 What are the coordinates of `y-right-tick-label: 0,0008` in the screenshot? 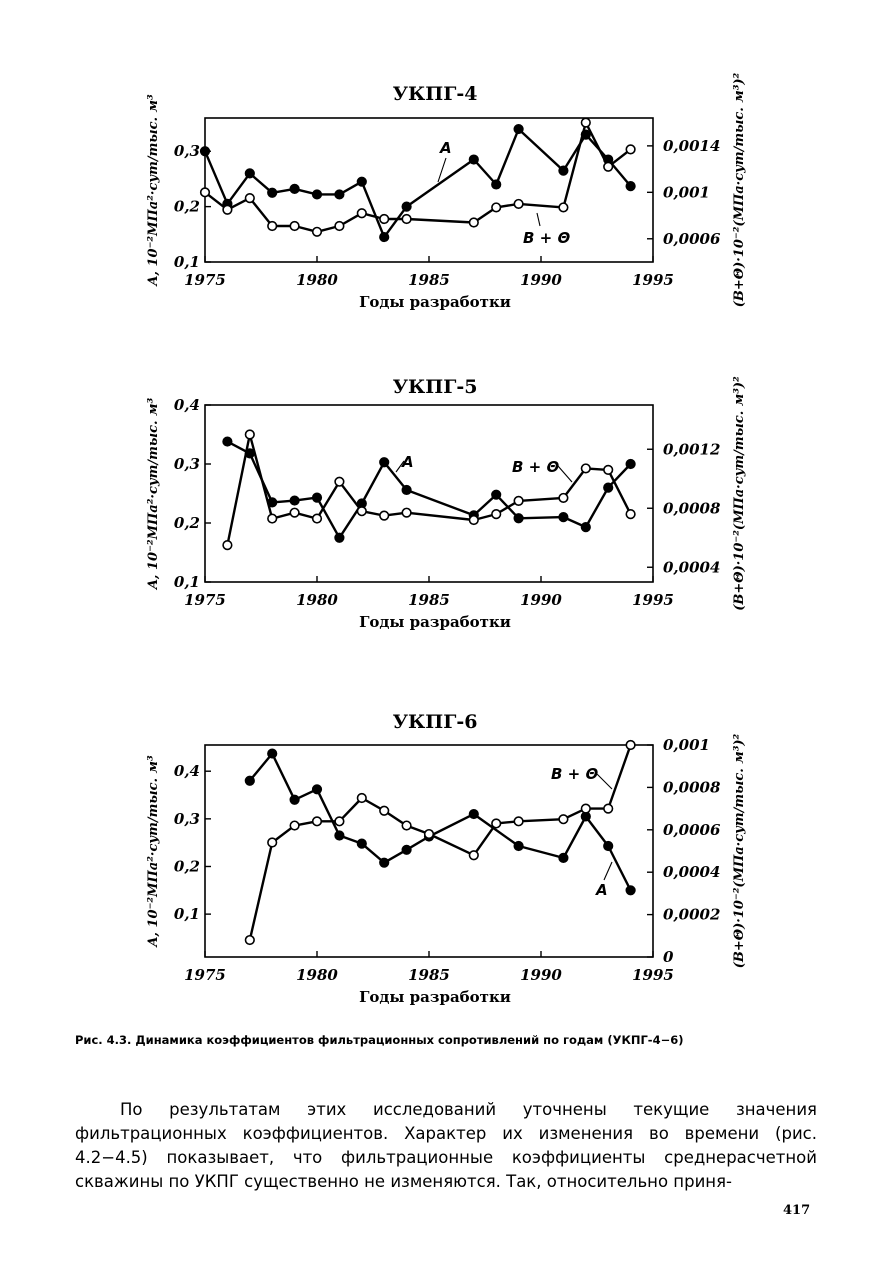 It's located at (692, 508).